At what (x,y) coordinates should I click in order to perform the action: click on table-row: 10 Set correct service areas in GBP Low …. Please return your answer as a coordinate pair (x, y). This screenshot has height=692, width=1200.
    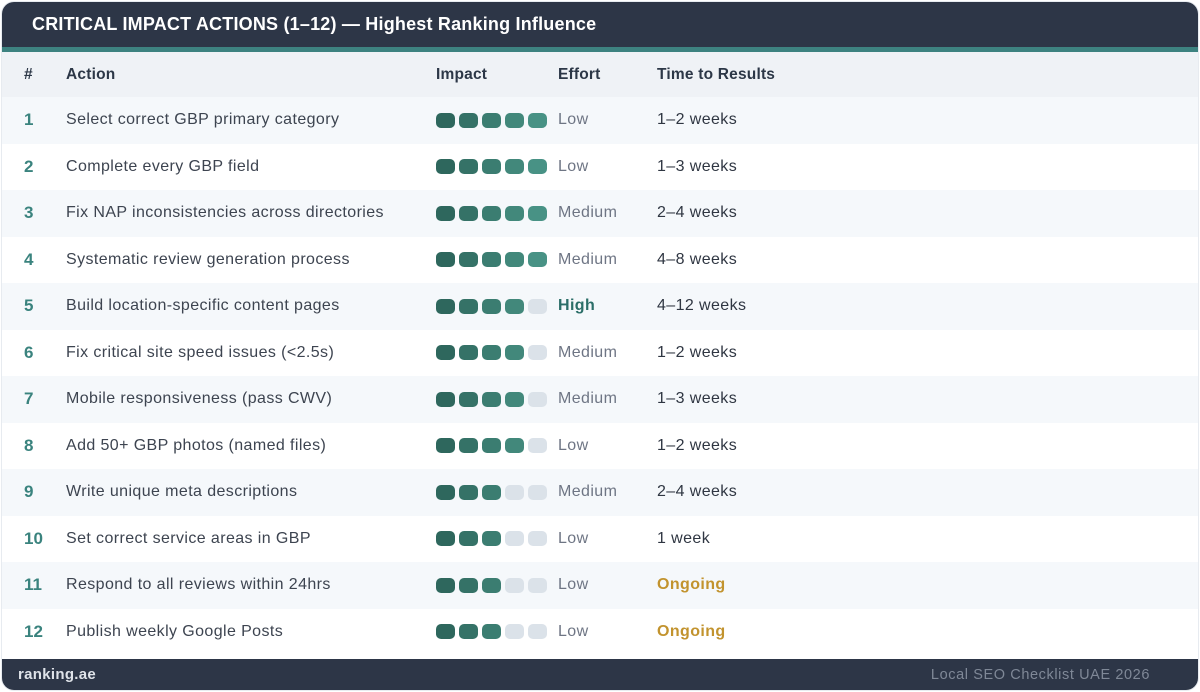
    Looking at the image, I should click on (600, 538).